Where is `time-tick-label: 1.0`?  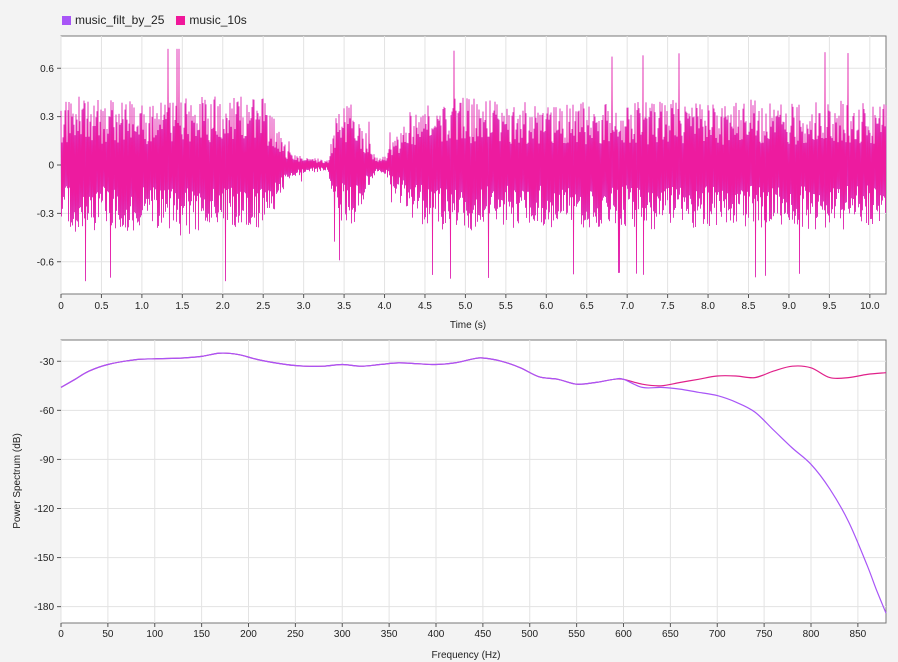
time-tick-label: 1.0 is located at coordinates (142, 306).